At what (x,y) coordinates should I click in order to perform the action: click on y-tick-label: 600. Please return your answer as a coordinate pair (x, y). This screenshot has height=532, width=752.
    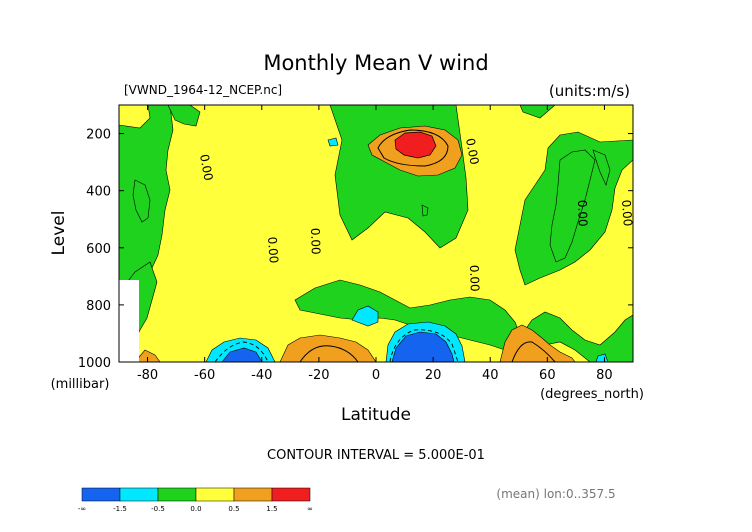
    Looking at the image, I should click on (98, 249).